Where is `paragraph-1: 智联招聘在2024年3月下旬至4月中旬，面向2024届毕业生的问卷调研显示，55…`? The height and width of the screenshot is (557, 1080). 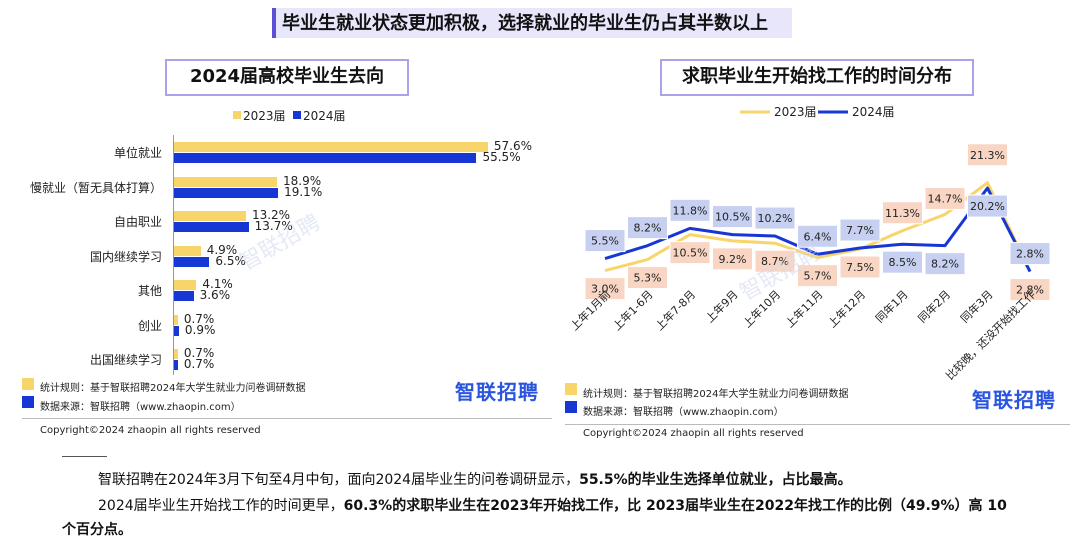 paragraph-1: 智联招聘在2024年3月下旬至4月中旬，面向2024届毕业生的问卷调研显示，55… is located at coordinates (573, 480).